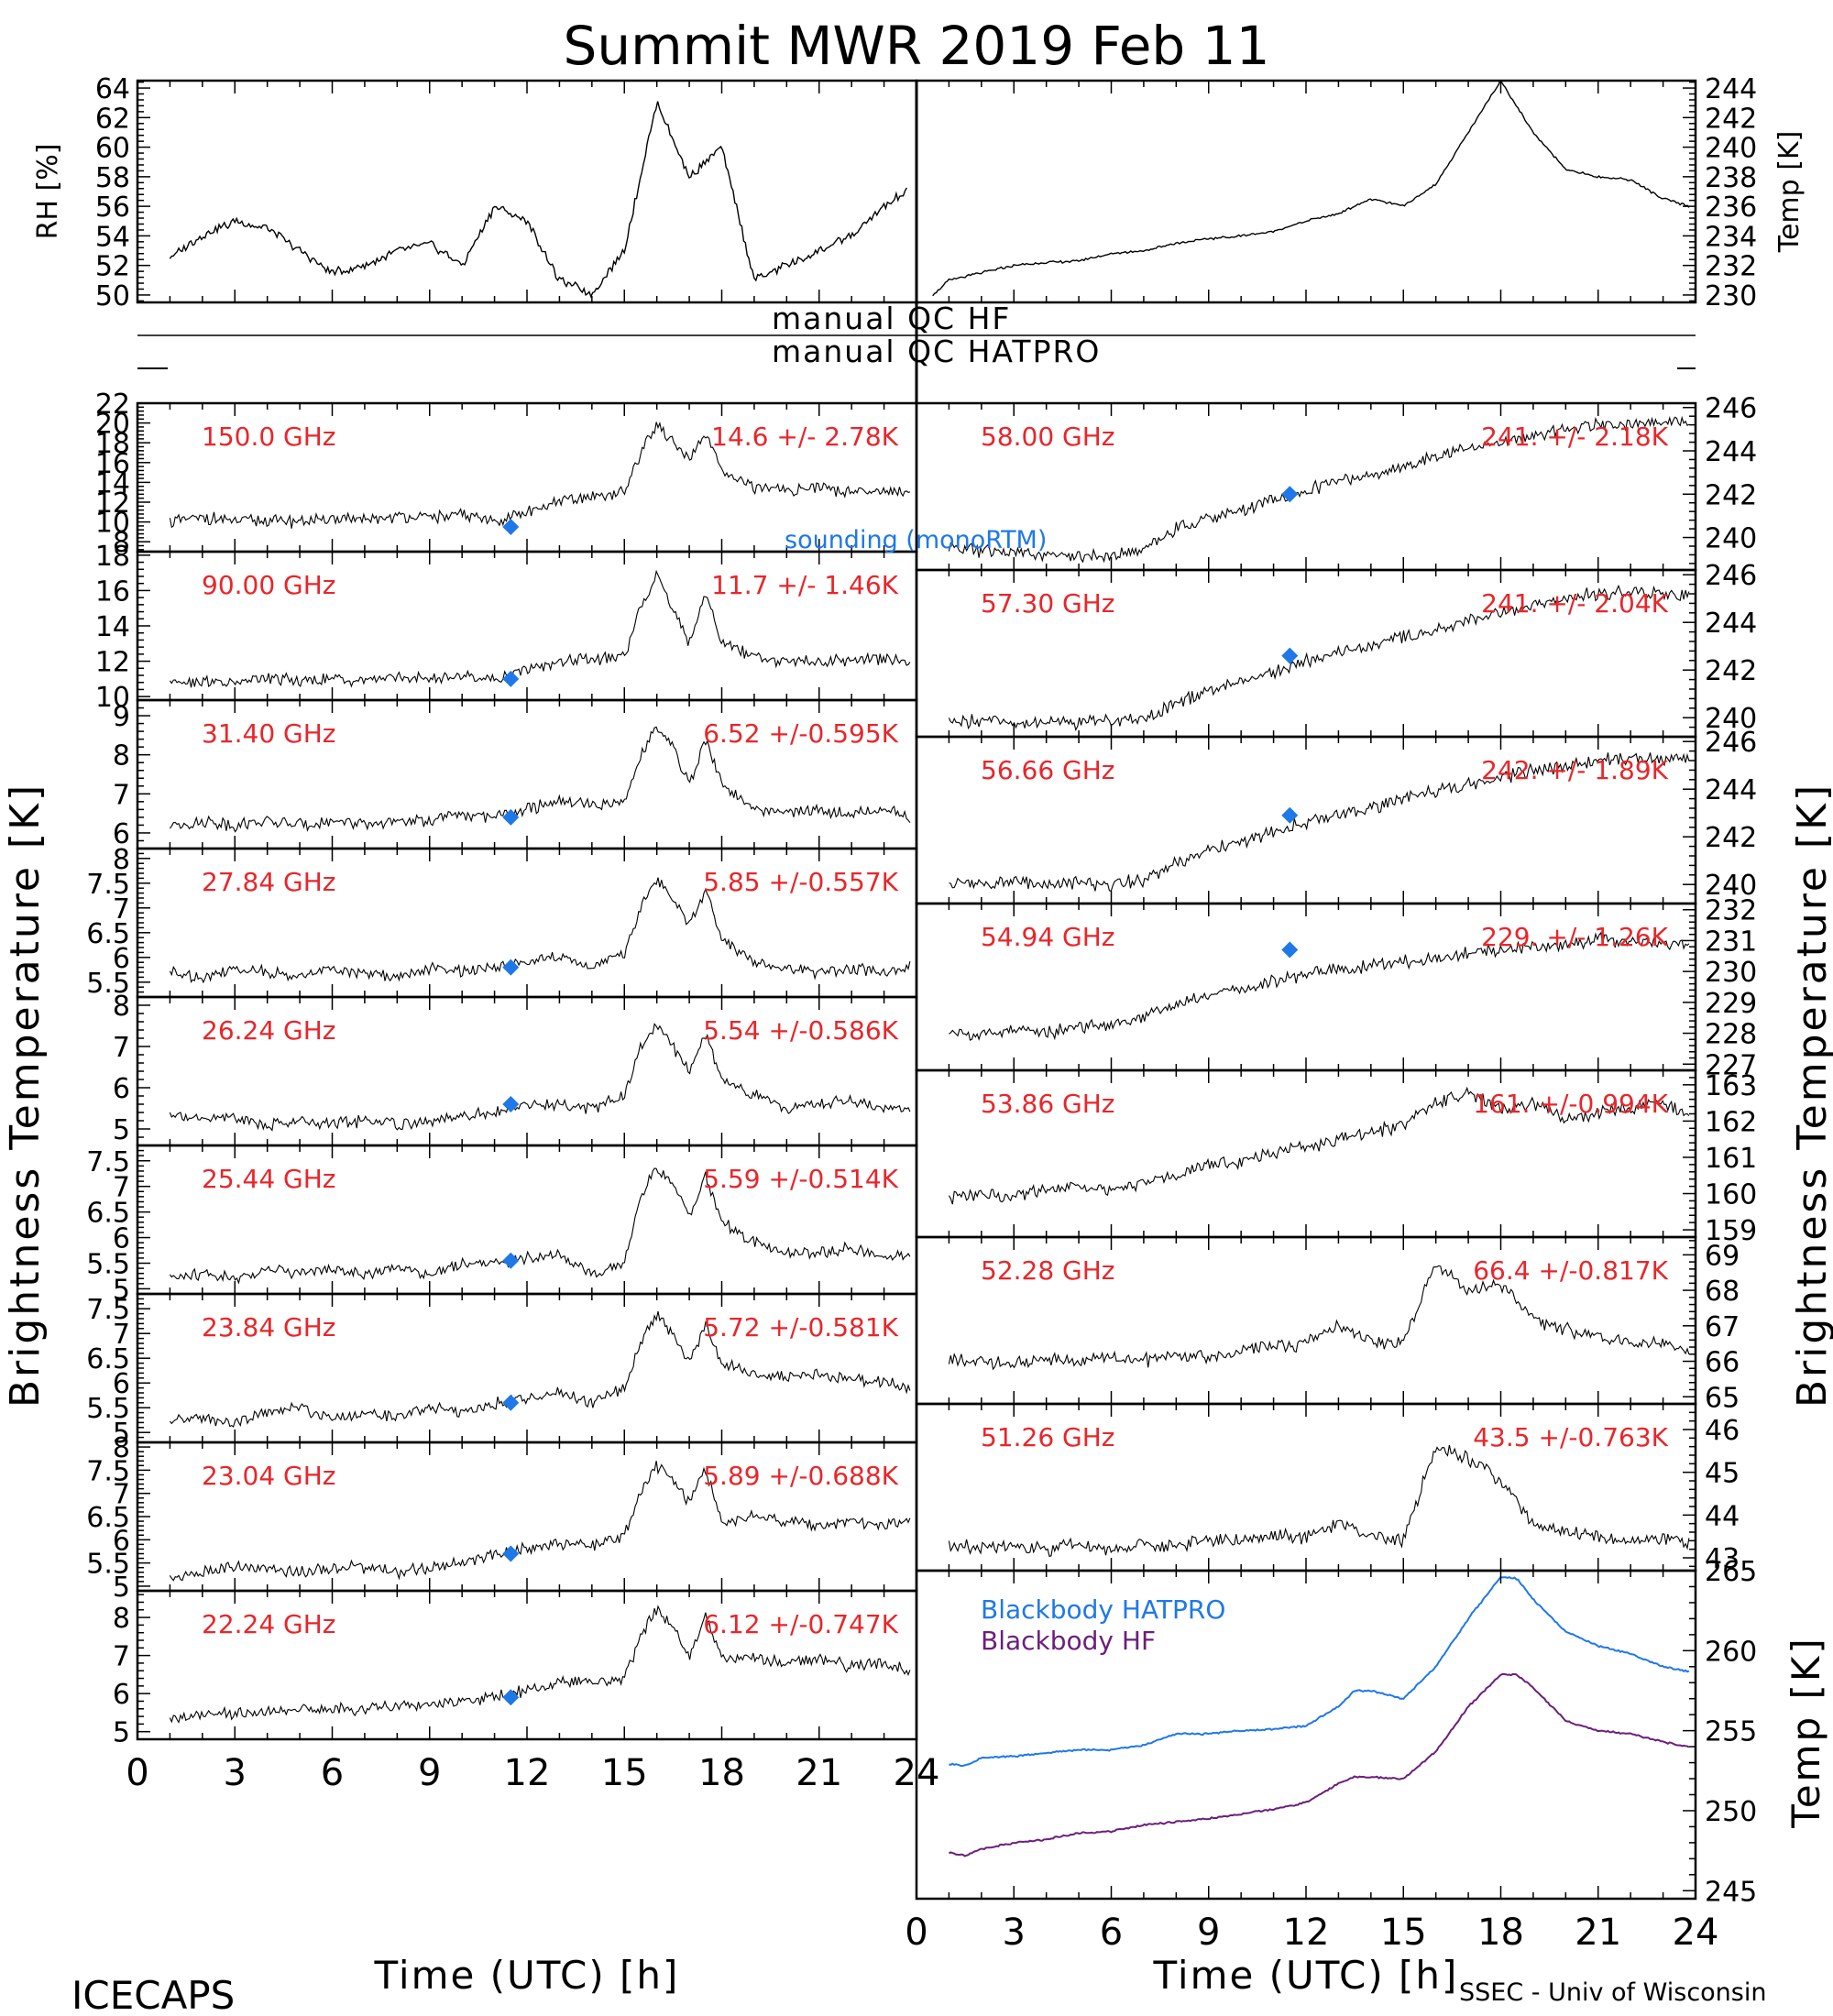  What do you see at coordinates (269, 1179) in the screenshot?
I see `left-freq-label-5: 25.44 GHz` at bounding box center [269, 1179].